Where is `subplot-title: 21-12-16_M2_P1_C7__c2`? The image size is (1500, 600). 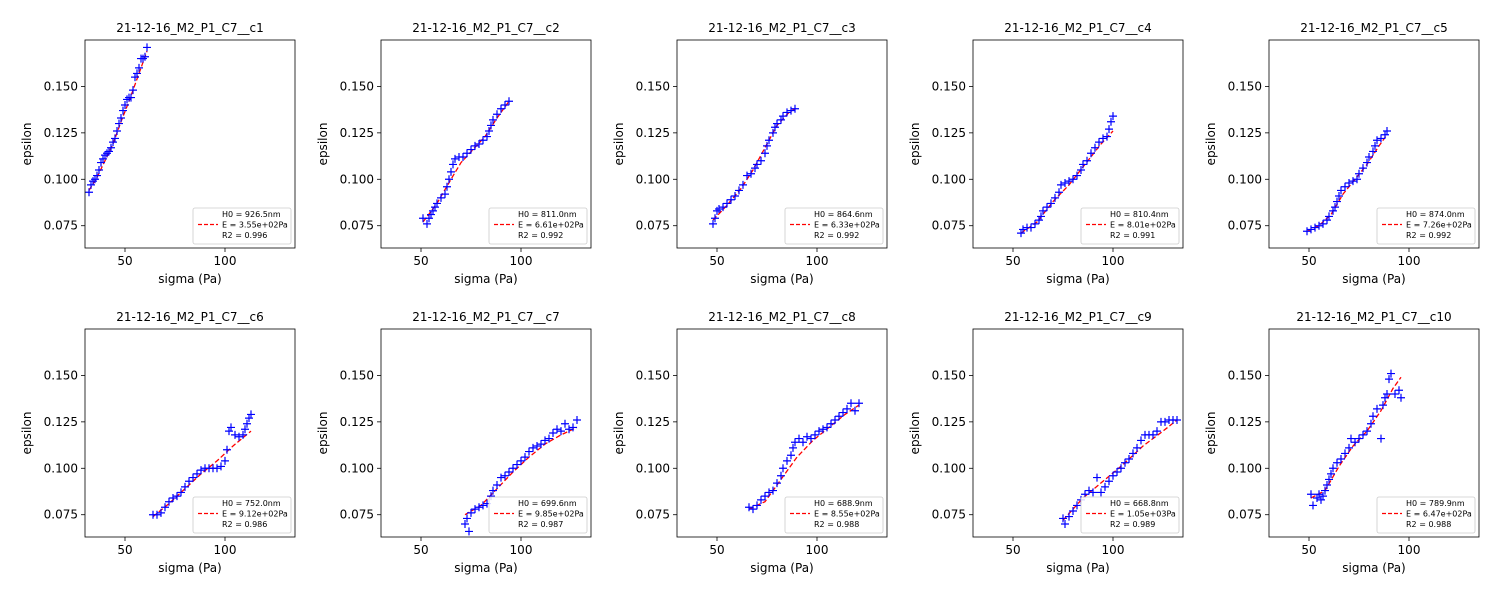
subplot-title: 21-12-16_M2_P1_C7__c2 is located at coordinates (486, 28).